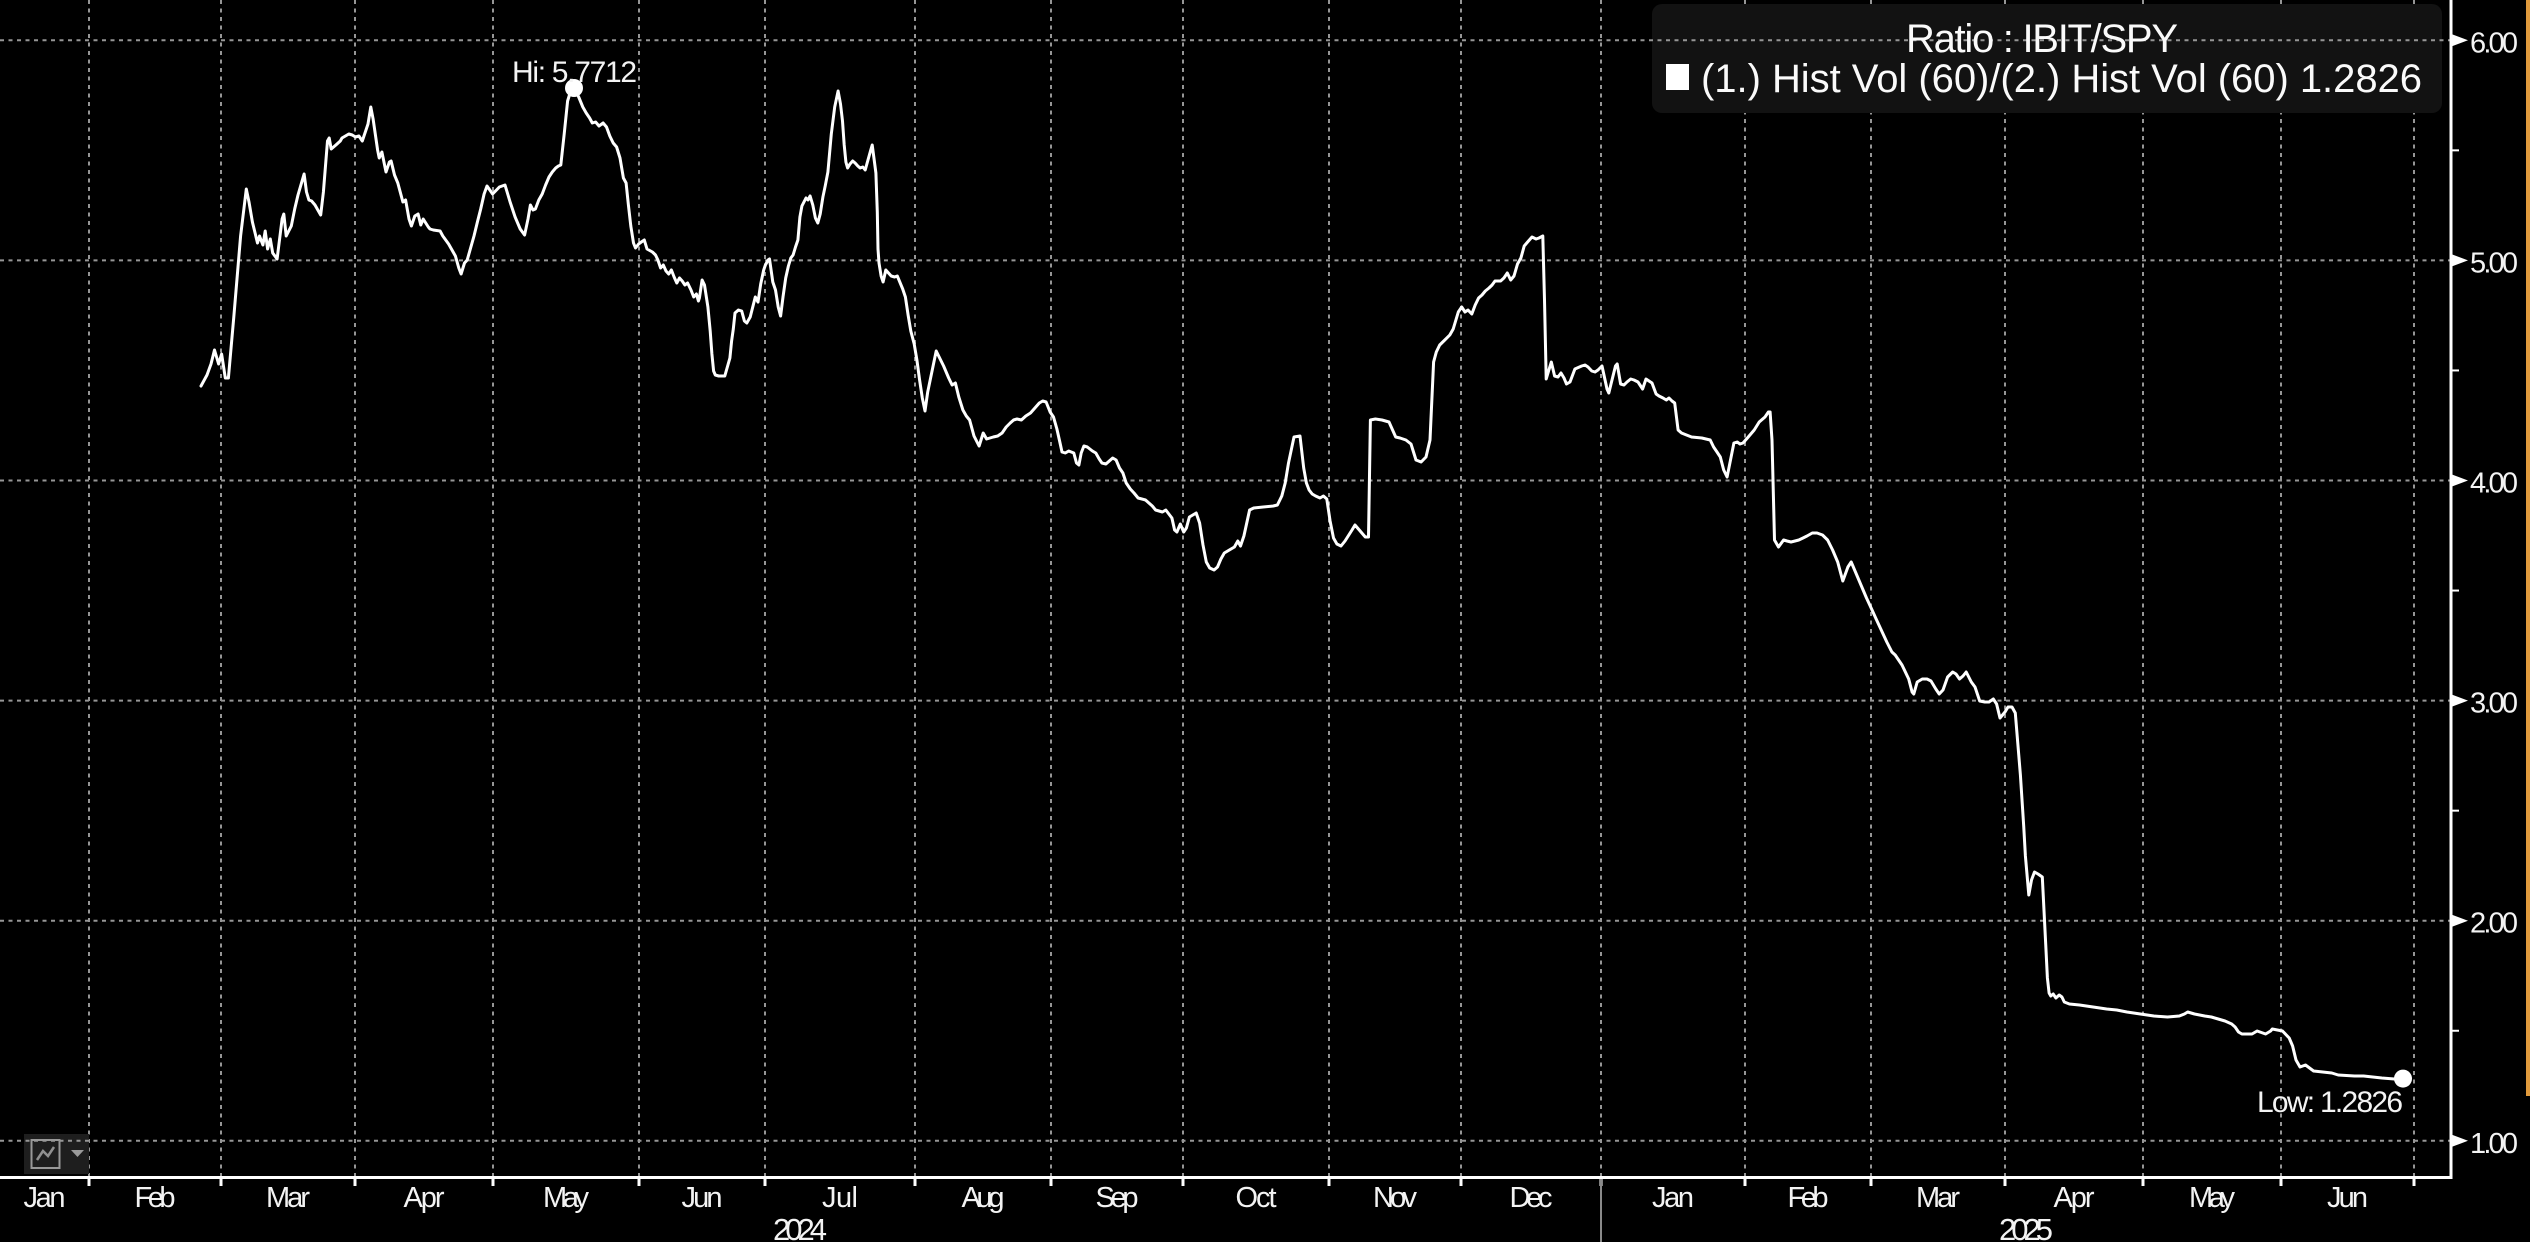  Describe the element at coordinates (2494, 924) in the screenshot. I see `svg-text: 2.00` at that location.